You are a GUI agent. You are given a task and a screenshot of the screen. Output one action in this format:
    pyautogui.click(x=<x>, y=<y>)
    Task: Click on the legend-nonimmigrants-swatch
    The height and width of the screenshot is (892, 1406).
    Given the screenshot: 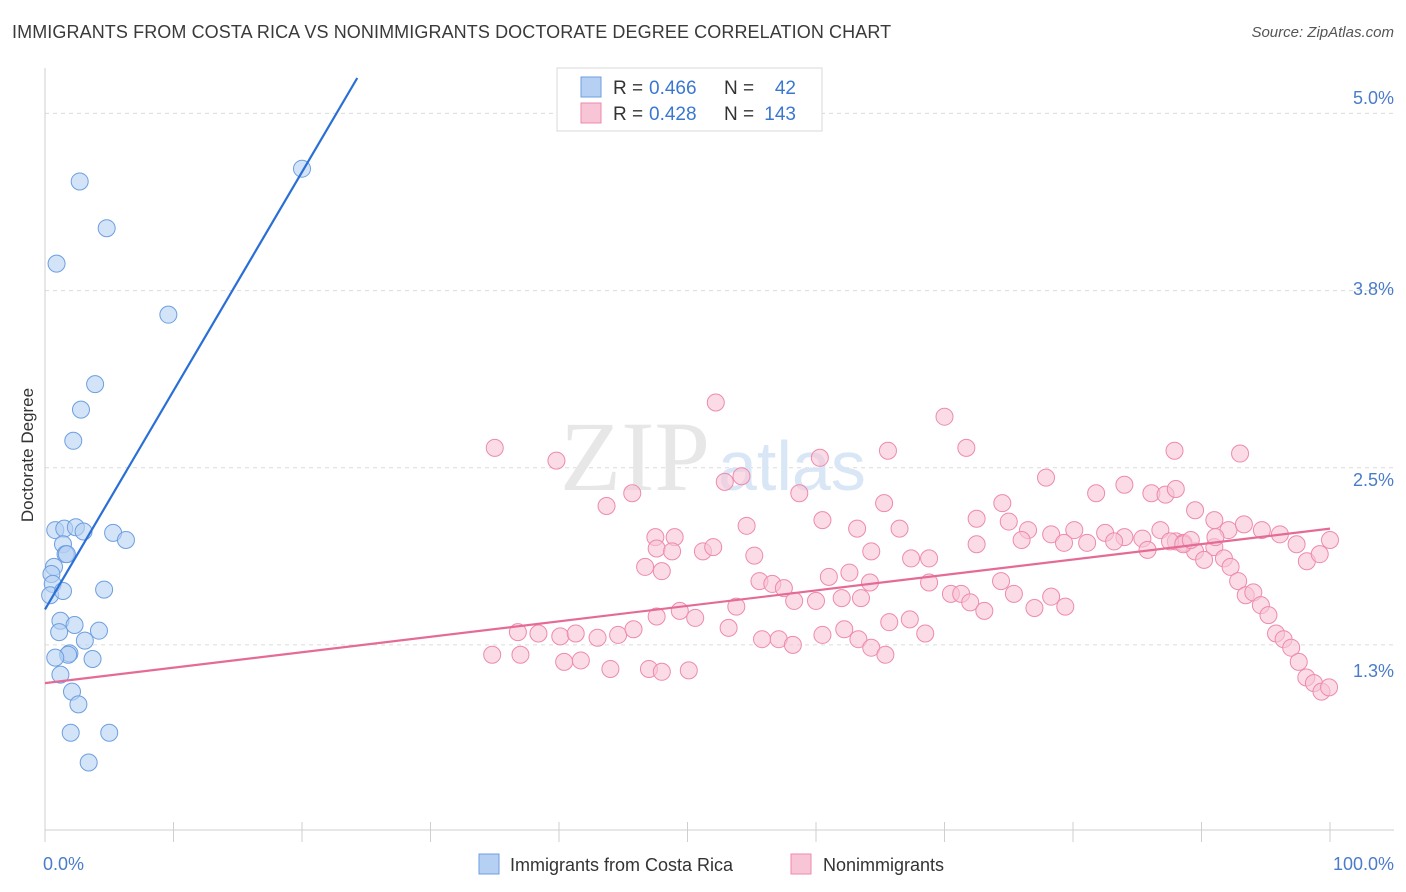 What is the action you would take?
    pyautogui.click(x=801, y=864)
    